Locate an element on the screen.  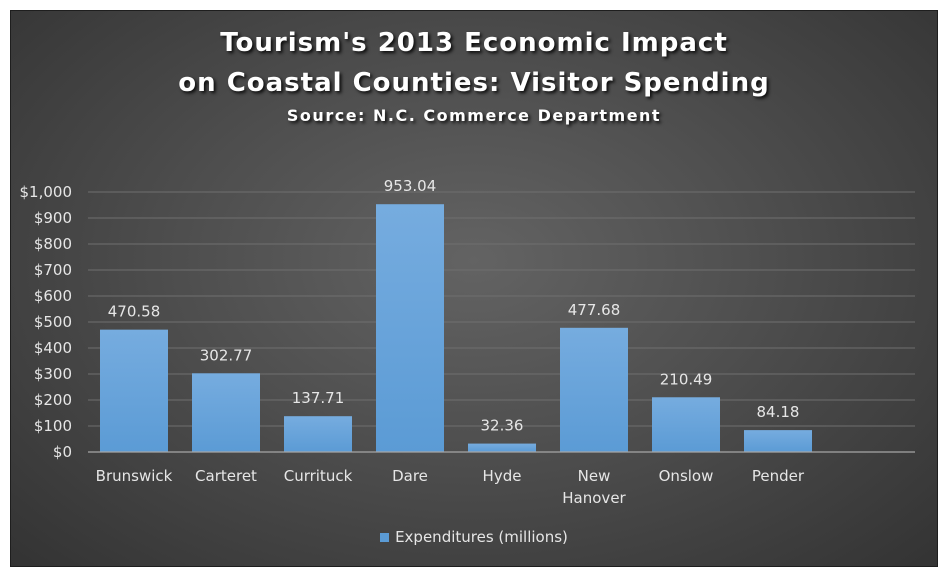
y-tick-label: $200 is located at coordinates (53, 400).